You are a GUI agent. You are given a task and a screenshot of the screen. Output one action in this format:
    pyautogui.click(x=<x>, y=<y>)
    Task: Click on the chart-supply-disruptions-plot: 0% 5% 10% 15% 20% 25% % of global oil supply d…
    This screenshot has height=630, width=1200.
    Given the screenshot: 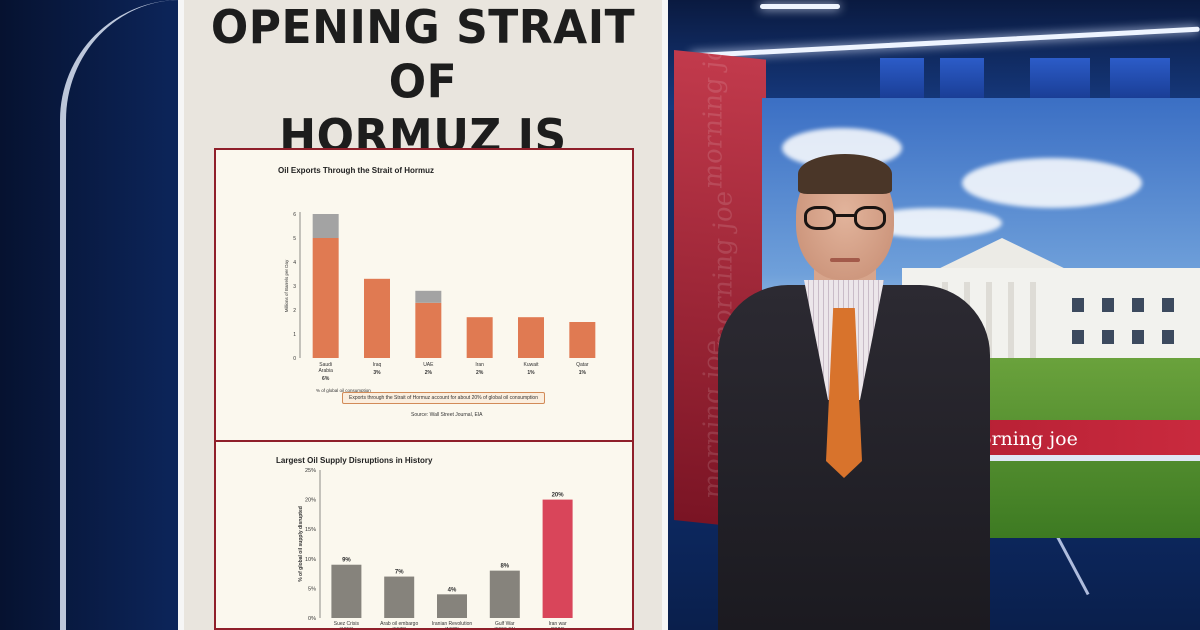 What is the action you would take?
    pyautogui.click(x=435, y=548)
    